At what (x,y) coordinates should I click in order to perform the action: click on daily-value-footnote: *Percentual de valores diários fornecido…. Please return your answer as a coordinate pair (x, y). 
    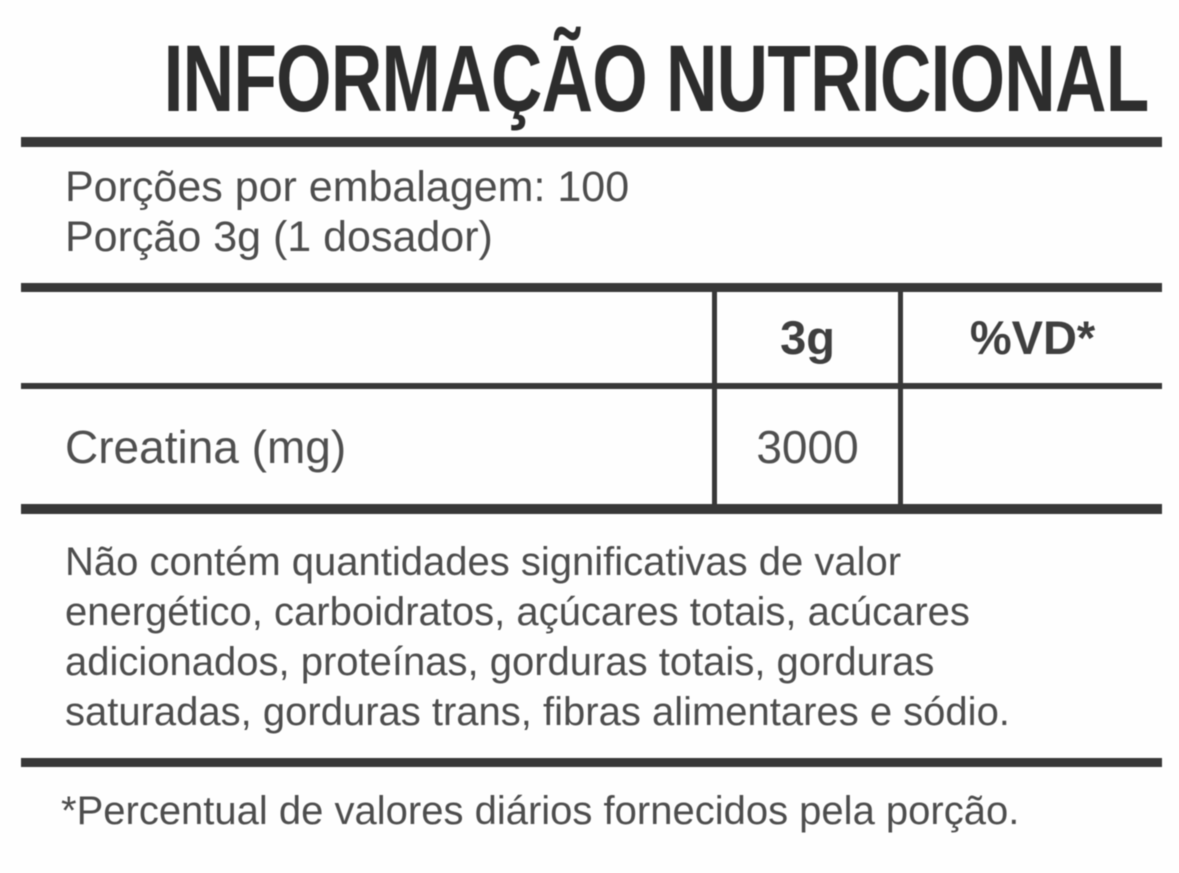
    Looking at the image, I should click on (540, 811).